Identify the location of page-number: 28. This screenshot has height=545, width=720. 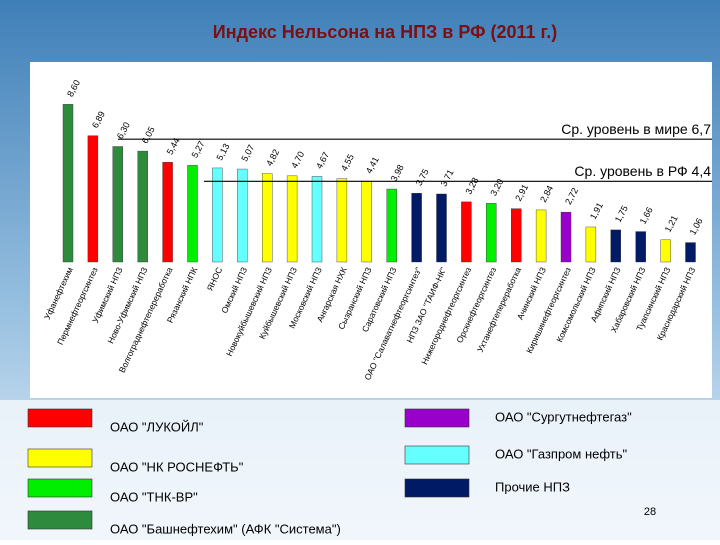
(650, 512).